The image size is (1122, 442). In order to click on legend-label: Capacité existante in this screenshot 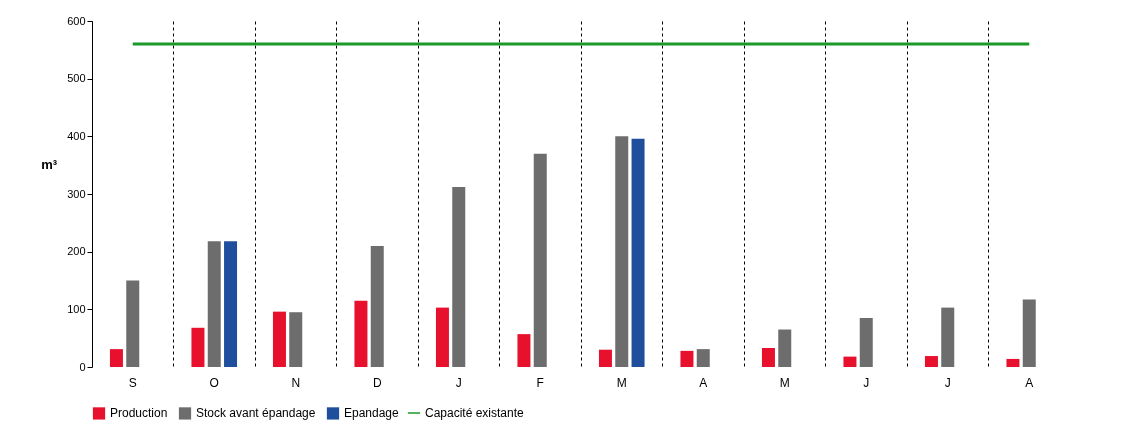, I will do `click(475, 413)`.